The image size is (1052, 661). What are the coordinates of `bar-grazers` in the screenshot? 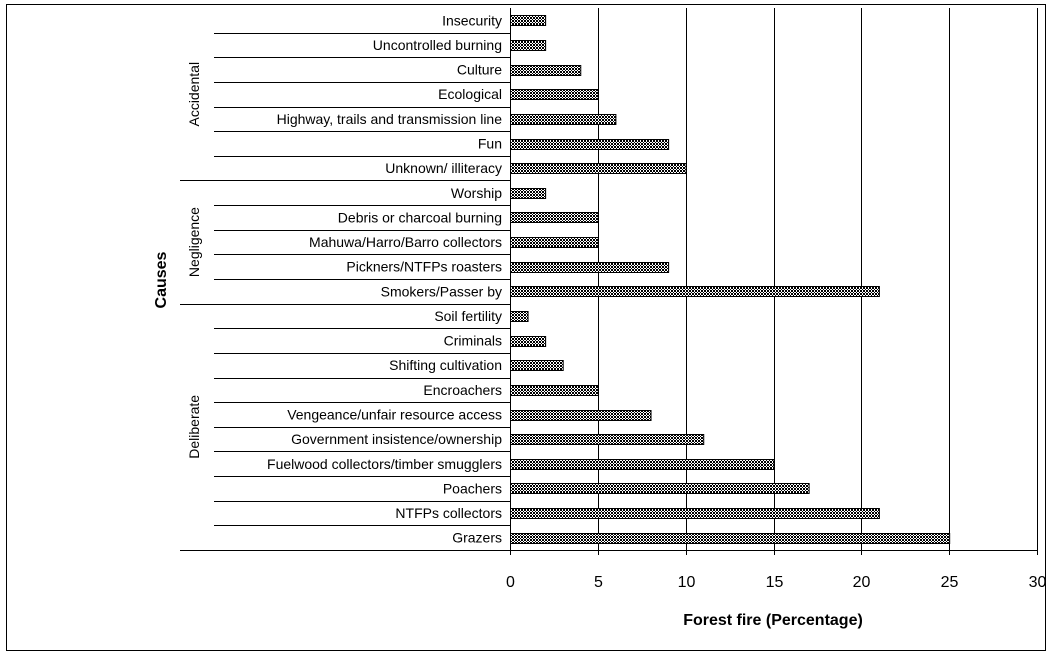 It's located at (730, 538).